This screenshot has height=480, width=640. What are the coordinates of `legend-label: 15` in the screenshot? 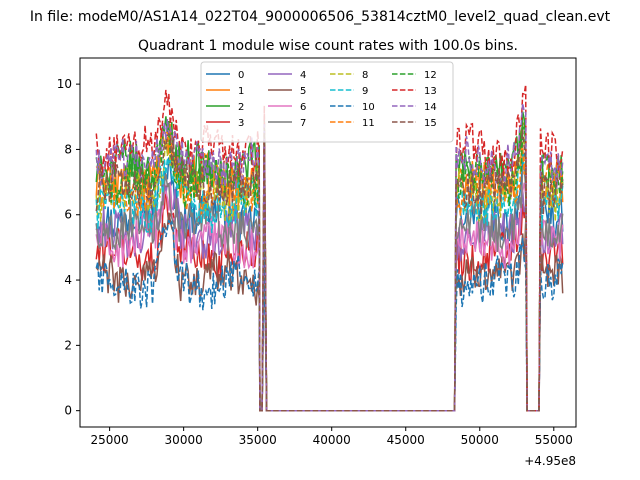 It's located at (430, 123).